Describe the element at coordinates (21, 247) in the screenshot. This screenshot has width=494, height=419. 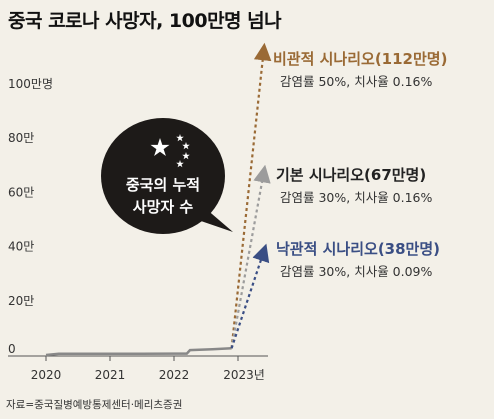
I see `y-tick-label: 40만` at that location.